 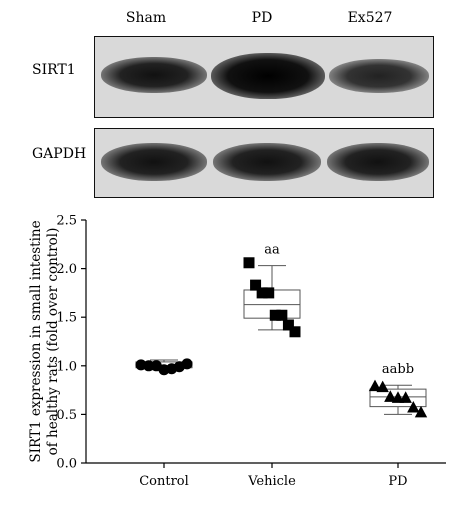 What do you see at coordinates (397, 481) in the screenshot?
I see `x-tick-label: PD` at bounding box center [397, 481].